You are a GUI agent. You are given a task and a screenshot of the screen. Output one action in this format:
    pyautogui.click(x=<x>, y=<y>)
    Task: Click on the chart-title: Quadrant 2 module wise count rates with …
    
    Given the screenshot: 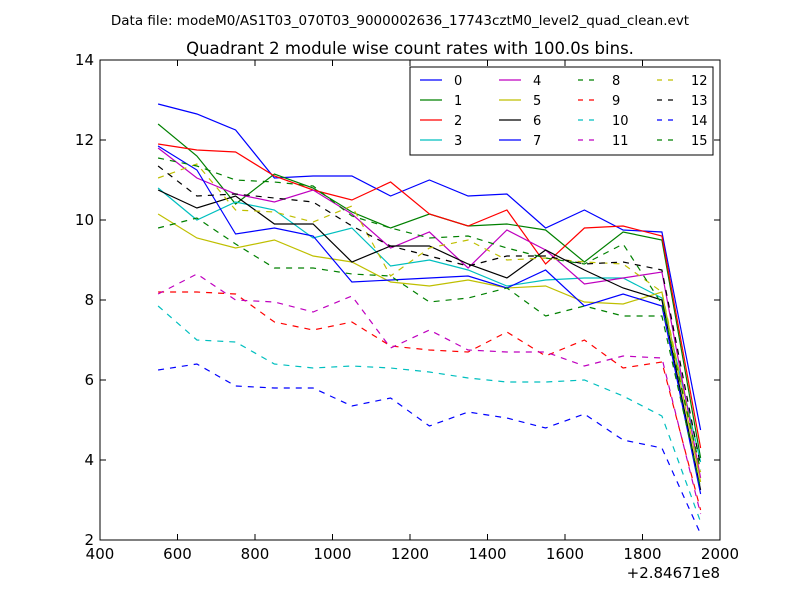 What is the action you would take?
    pyautogui.click(x=410, y=48)
    